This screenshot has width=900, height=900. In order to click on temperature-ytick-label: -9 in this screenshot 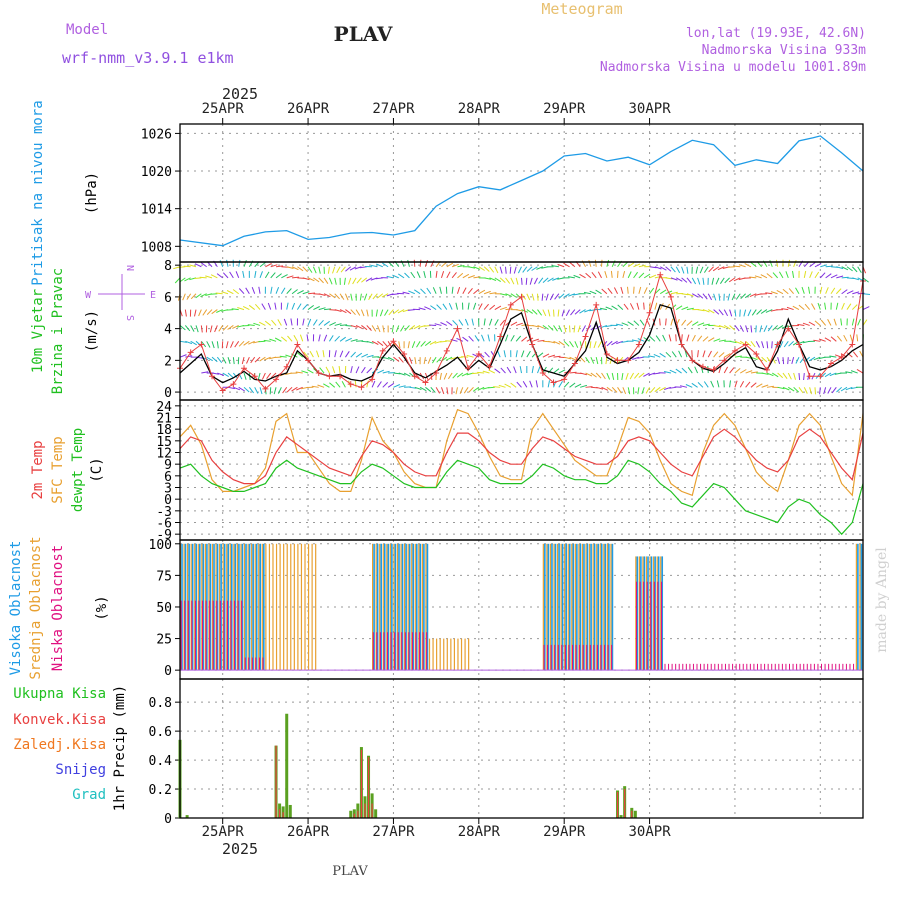, I will do `click(164, 535)`.